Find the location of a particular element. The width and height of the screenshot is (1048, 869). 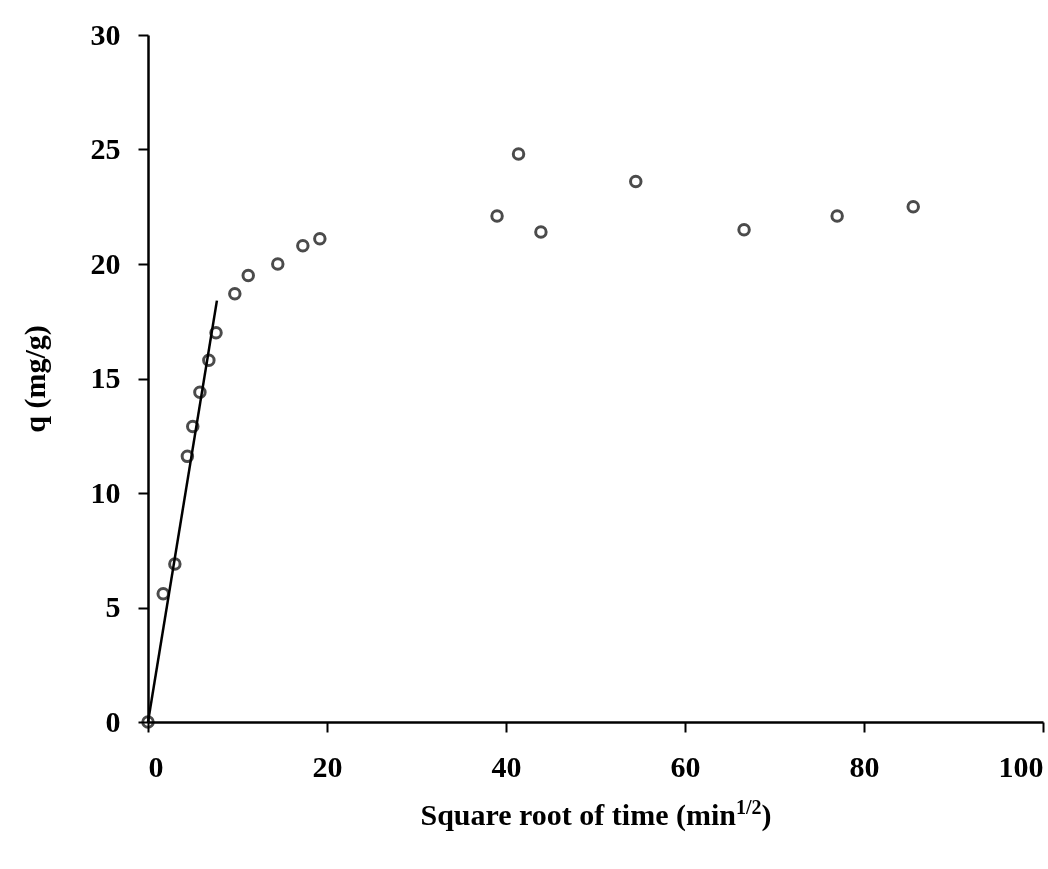

y-tick-label: 25 is located at coordinates (105, 148).